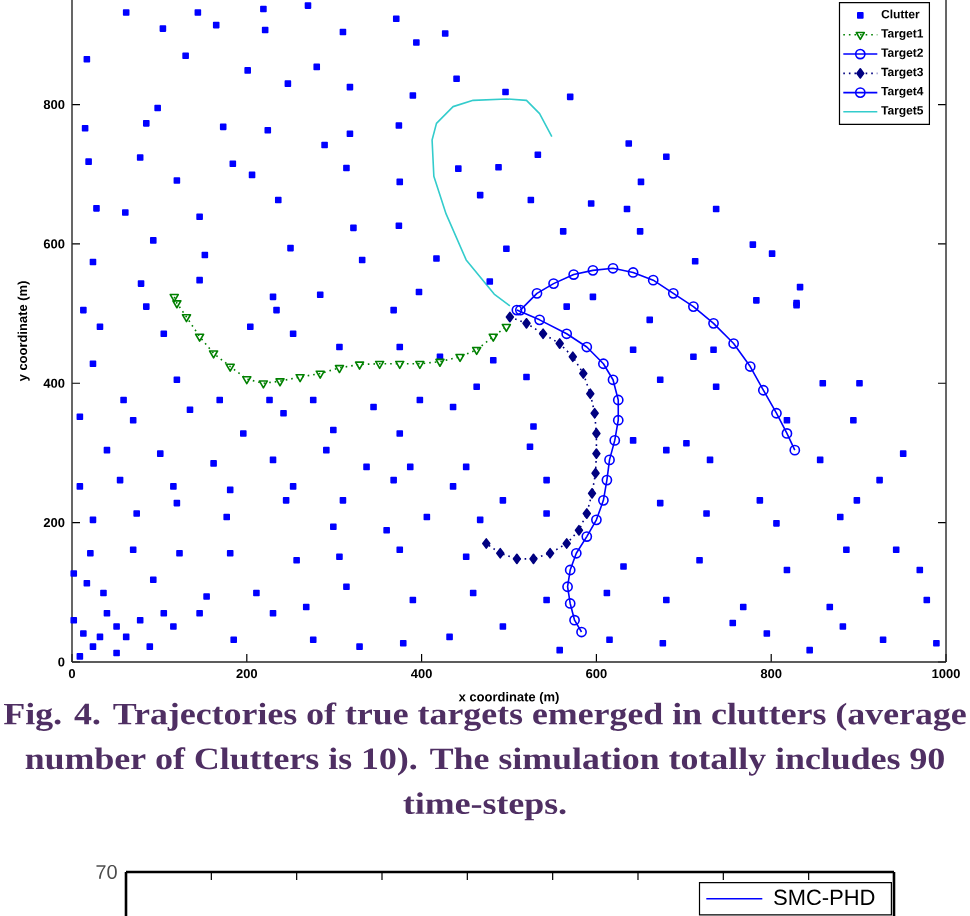 This screenshot has height=916, width=970. I want to click on legend-label: SMC-PHD, so click(824, 897).